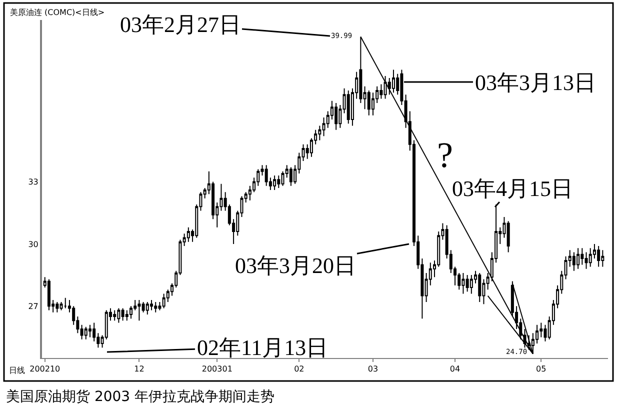  I want to click on x-tick-label: 200210, so click(45, 369).